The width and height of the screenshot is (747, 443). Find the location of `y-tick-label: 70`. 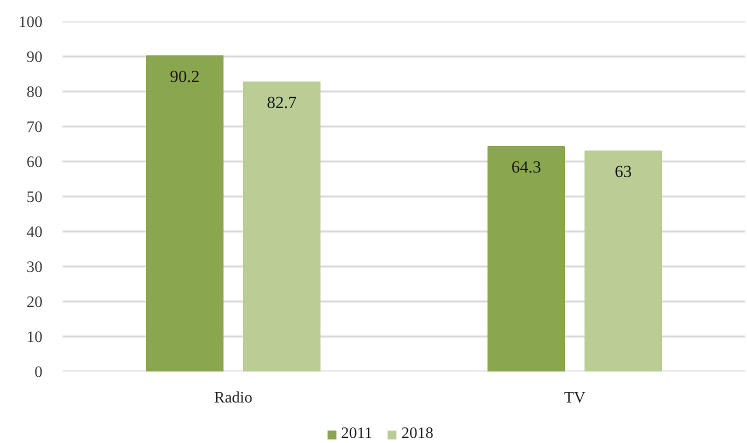

y-tick-label: 70 is located at coordinates (34, 127).